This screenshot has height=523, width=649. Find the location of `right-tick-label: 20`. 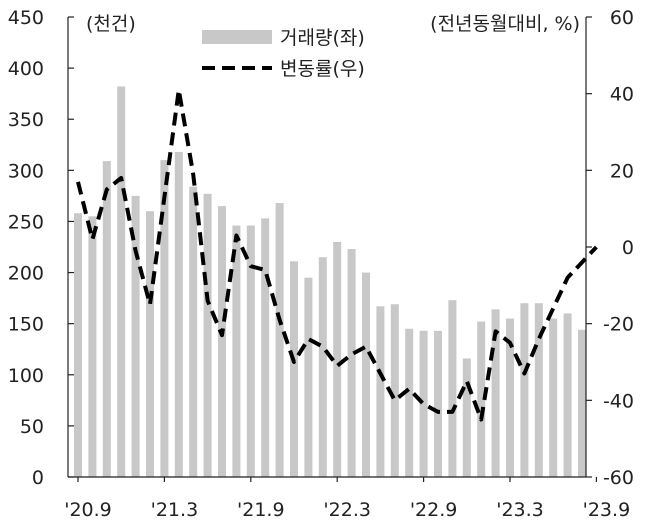

right-tick-label: 20 is located at coordinates (622, 171).